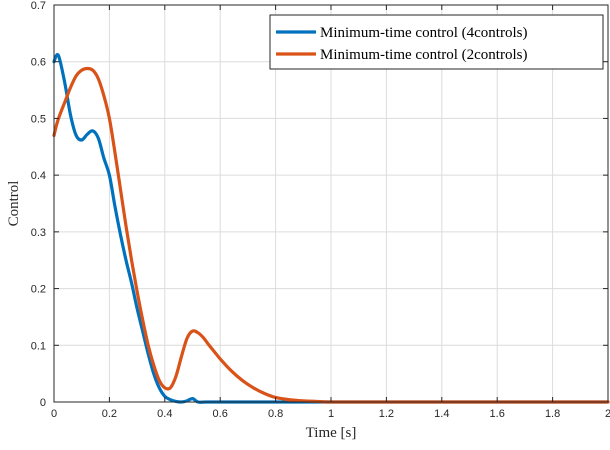 The width and height of the screenshot is (610, 450). Describe the element at coordinates (423, 55) in the screenshot. I see `legend-label-2controls: Minimum-time control (2controls)` at that location.